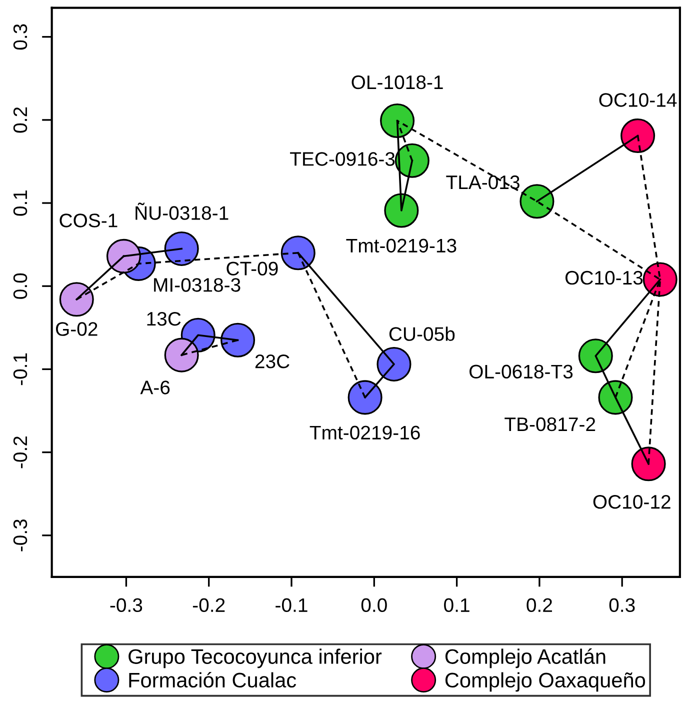 The image size is (691, 707). I want to click on y-tick-label: 0.1, so click(20, 203).